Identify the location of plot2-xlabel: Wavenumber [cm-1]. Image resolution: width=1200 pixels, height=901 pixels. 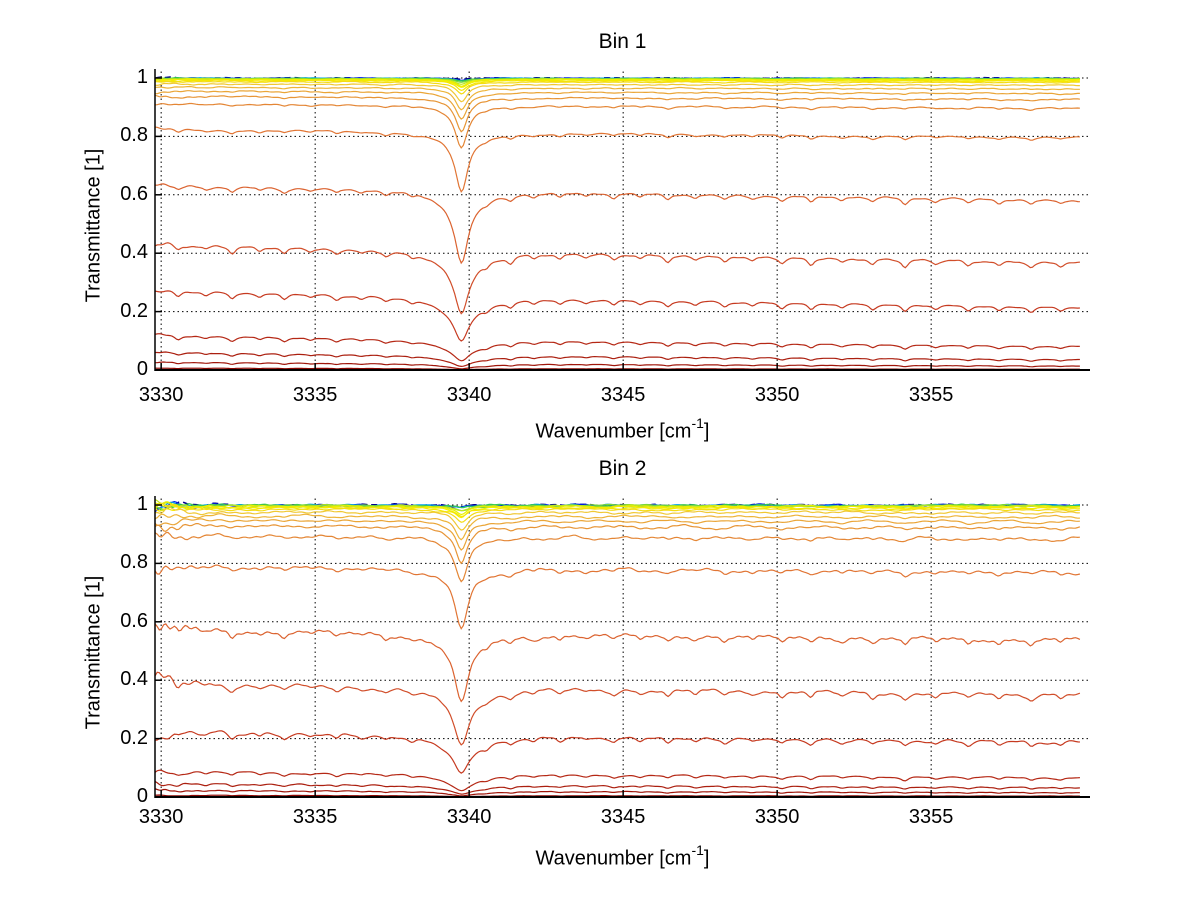
(622, 856).